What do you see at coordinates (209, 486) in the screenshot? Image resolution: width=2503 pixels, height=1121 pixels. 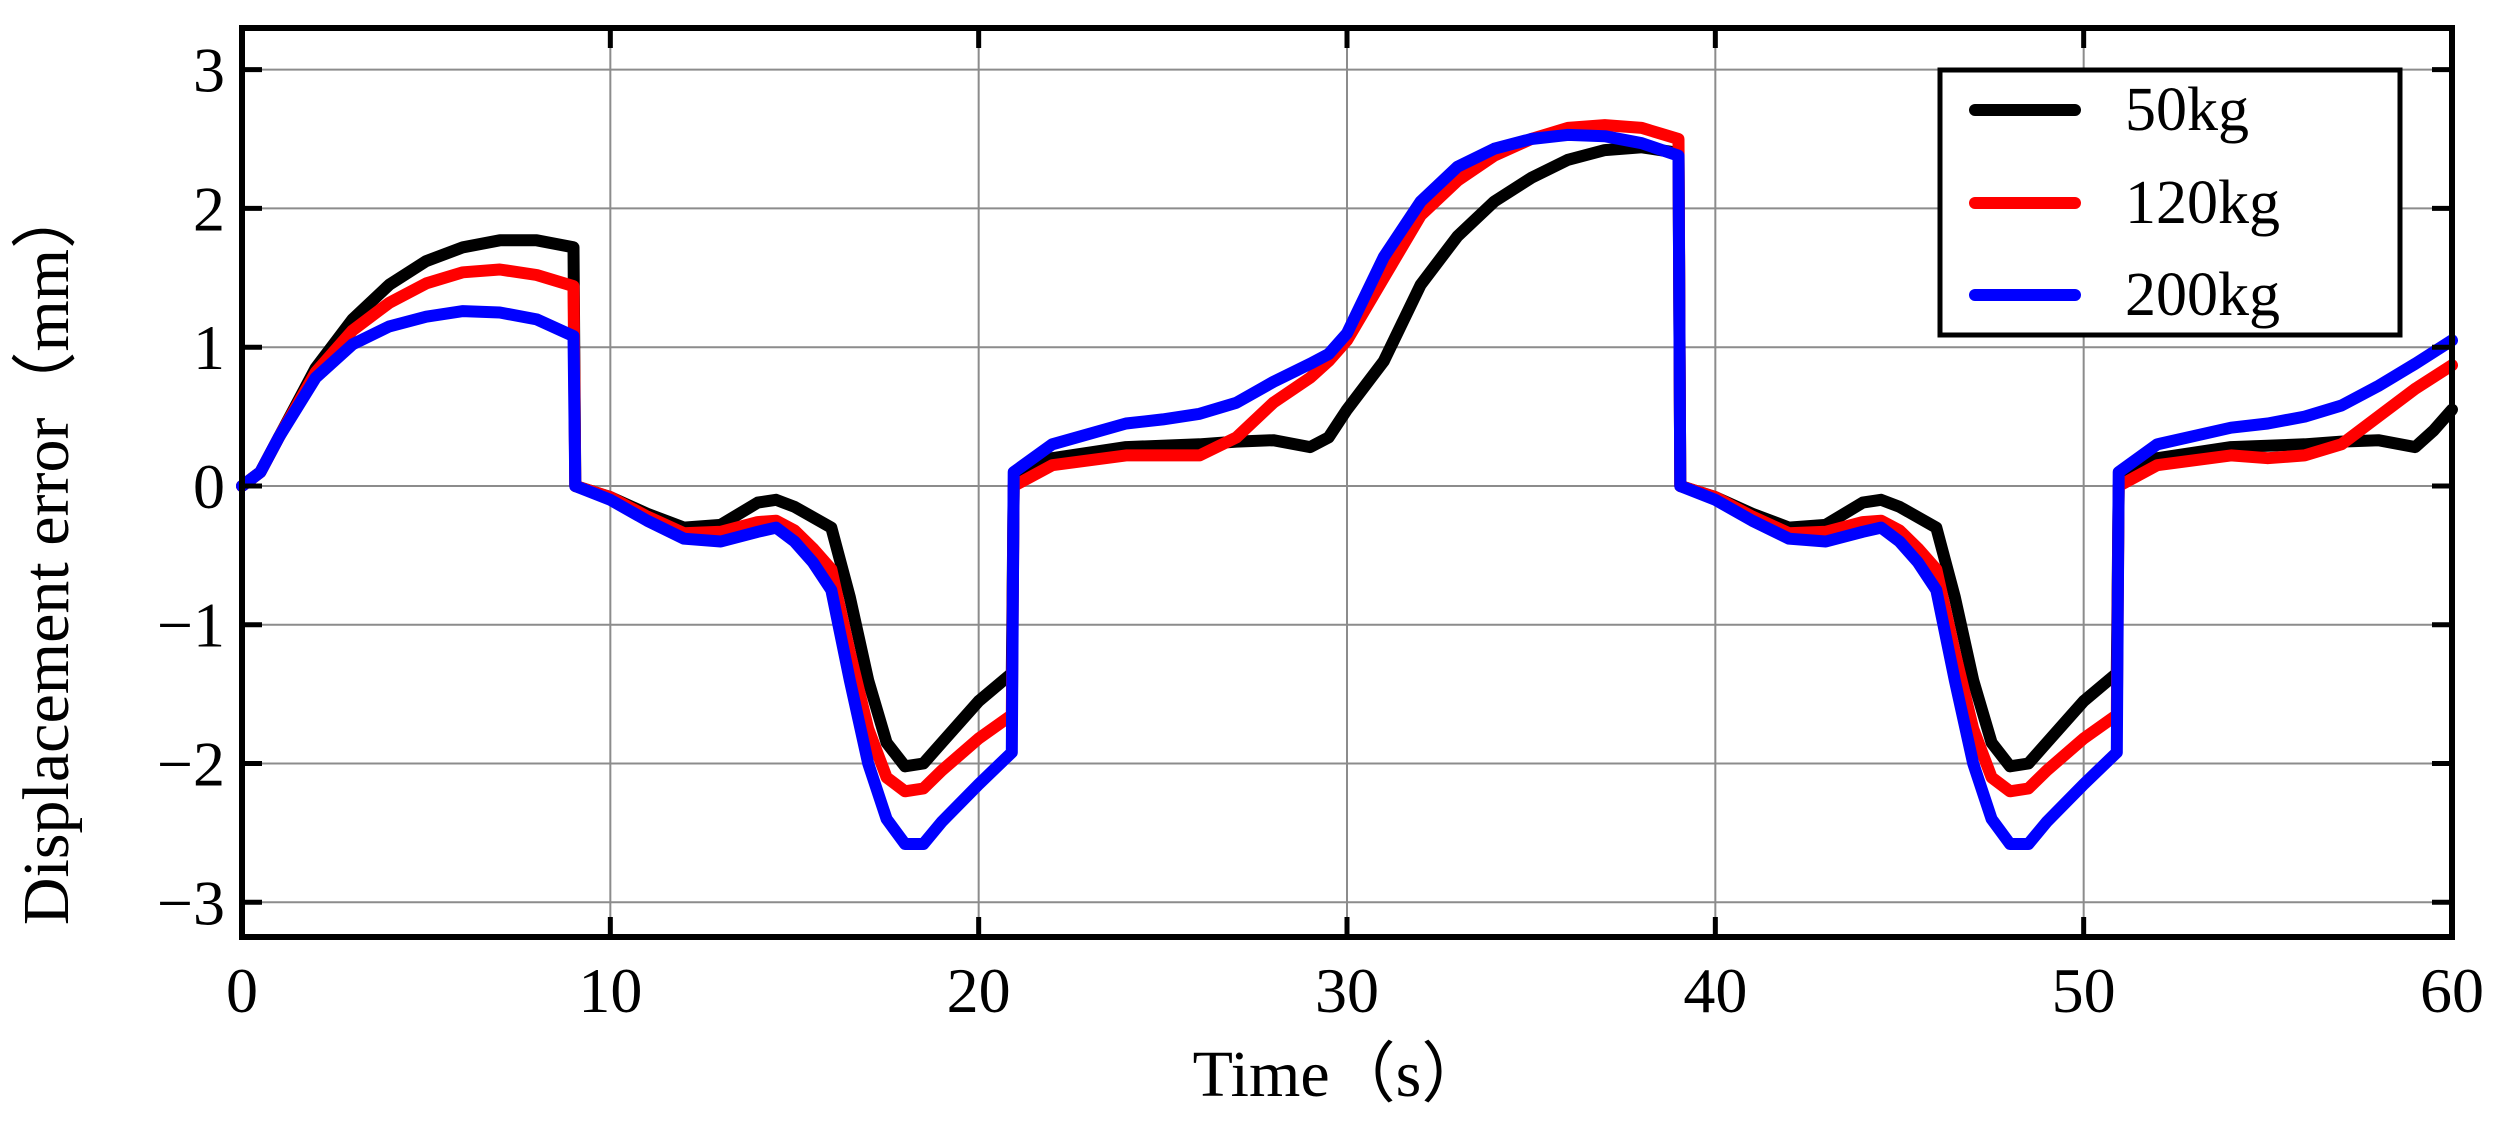 I see `y-tick-label: 0` at bounding box center [209, 486].